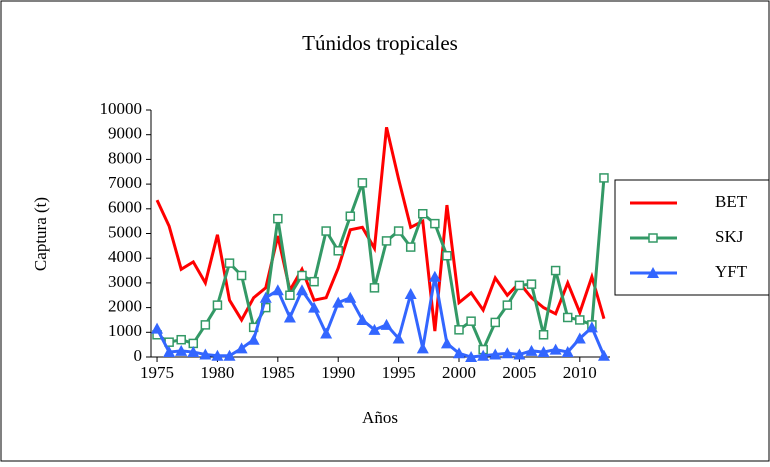  What do you see at coordinates (380, 417) in the screenshot?
I see `x-axis-label: Años` at bounding box center [380, 417].